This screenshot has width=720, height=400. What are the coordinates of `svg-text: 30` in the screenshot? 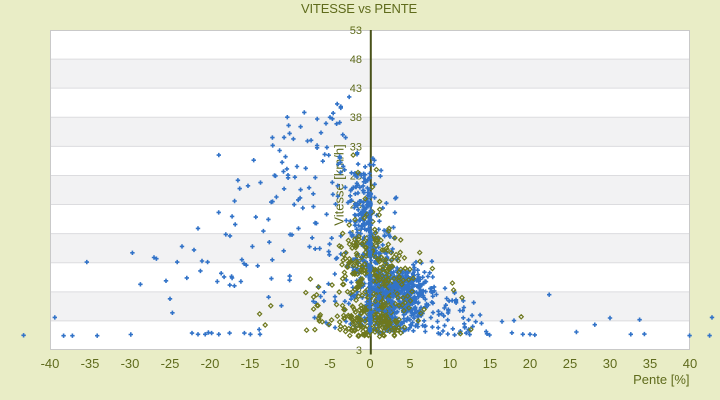 It's located at (610, 363).